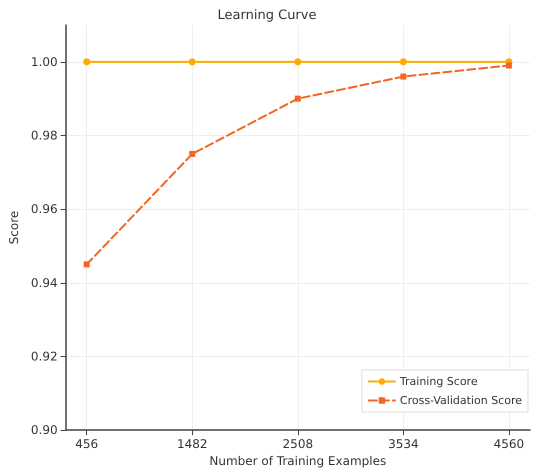 The height and width of the screenshot is (472, 534). I want to click on legend-label: Training Score, so click(438, 381).